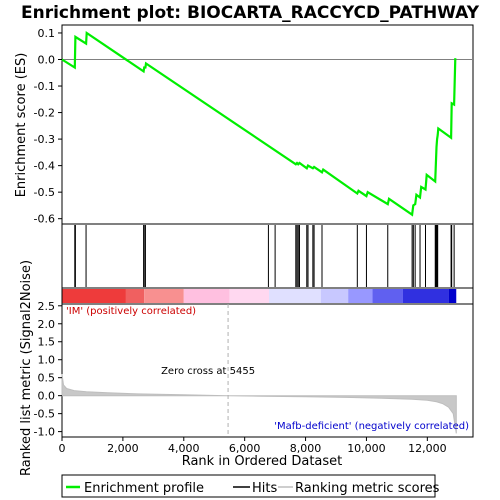 Image resolution: width=500 pixels, height=500 pixels. I want to click on hits-panel-frame, so click(267, 256).